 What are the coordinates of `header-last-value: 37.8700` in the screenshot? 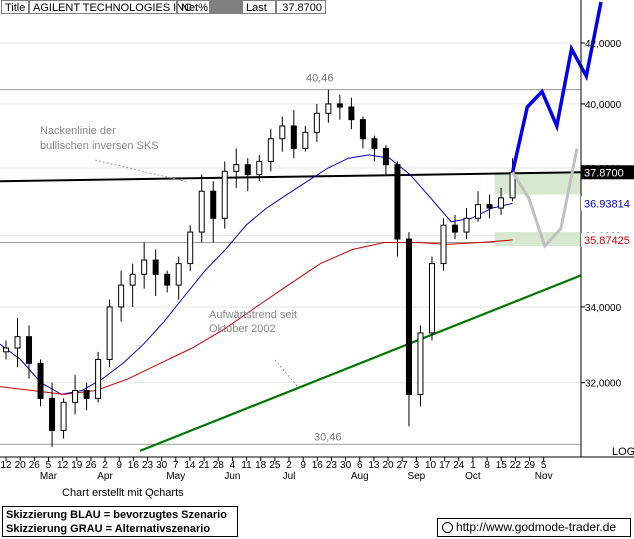 It's located at (301, 7).